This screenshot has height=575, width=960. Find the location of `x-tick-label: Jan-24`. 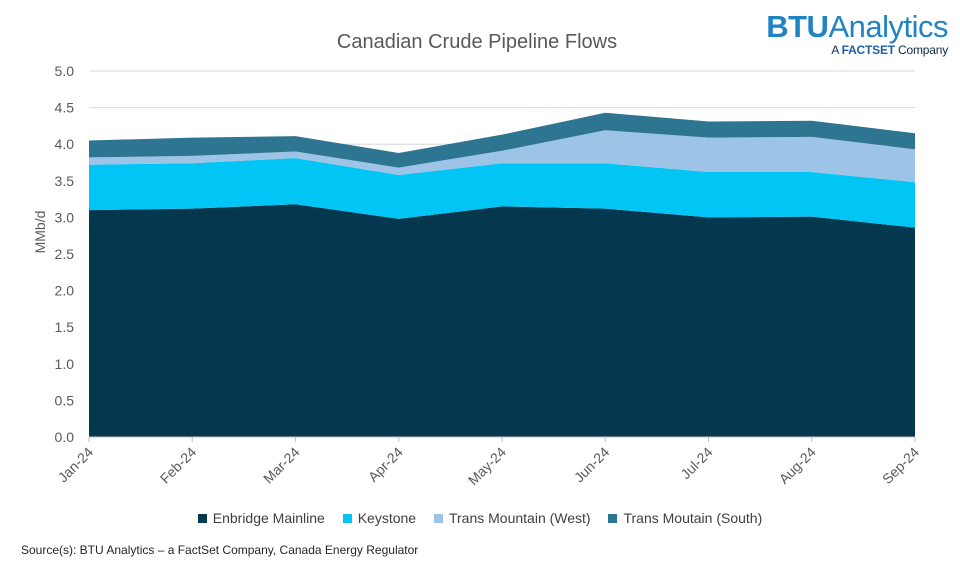

x-tick-label: Jan-24 is located at coordinates (76, 465).